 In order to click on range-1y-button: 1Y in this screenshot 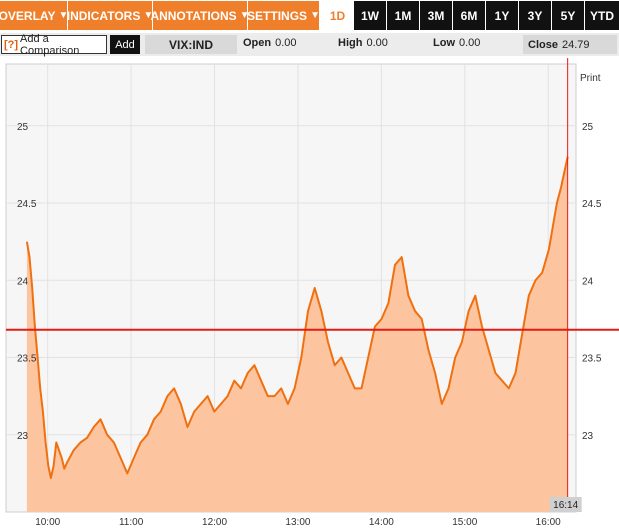, I will do `click(502, 15)`.